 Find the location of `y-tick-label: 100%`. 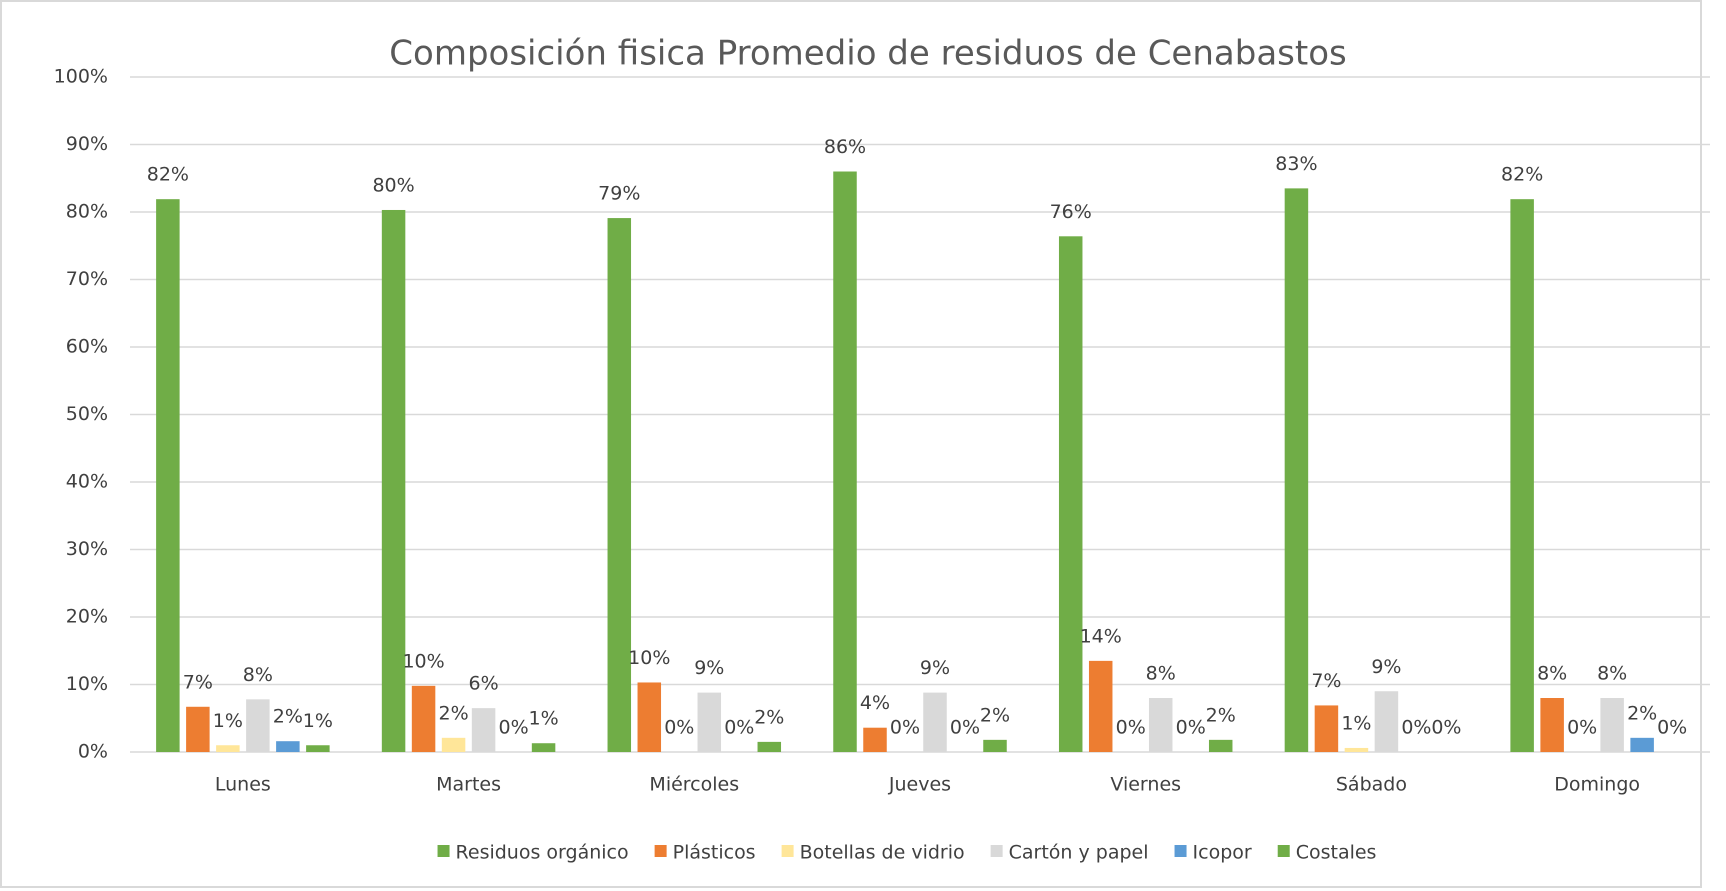

y-tick-label: 100% is located at coordinates (81, 77).